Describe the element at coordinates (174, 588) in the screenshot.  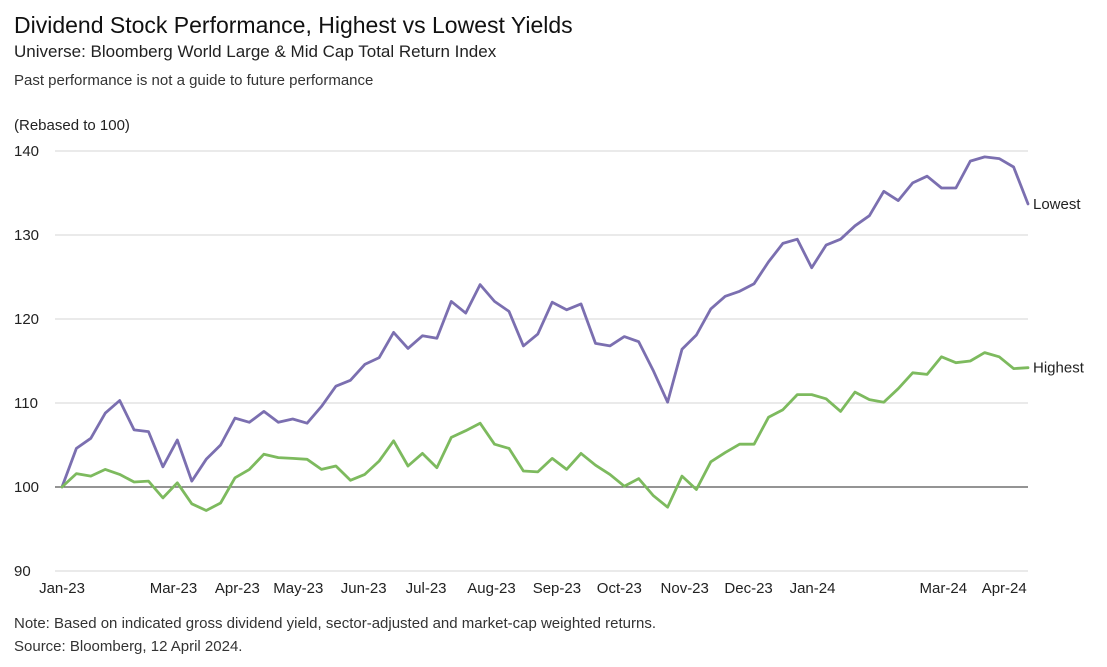
I see `x-tick-label: Mar-23` at that location.